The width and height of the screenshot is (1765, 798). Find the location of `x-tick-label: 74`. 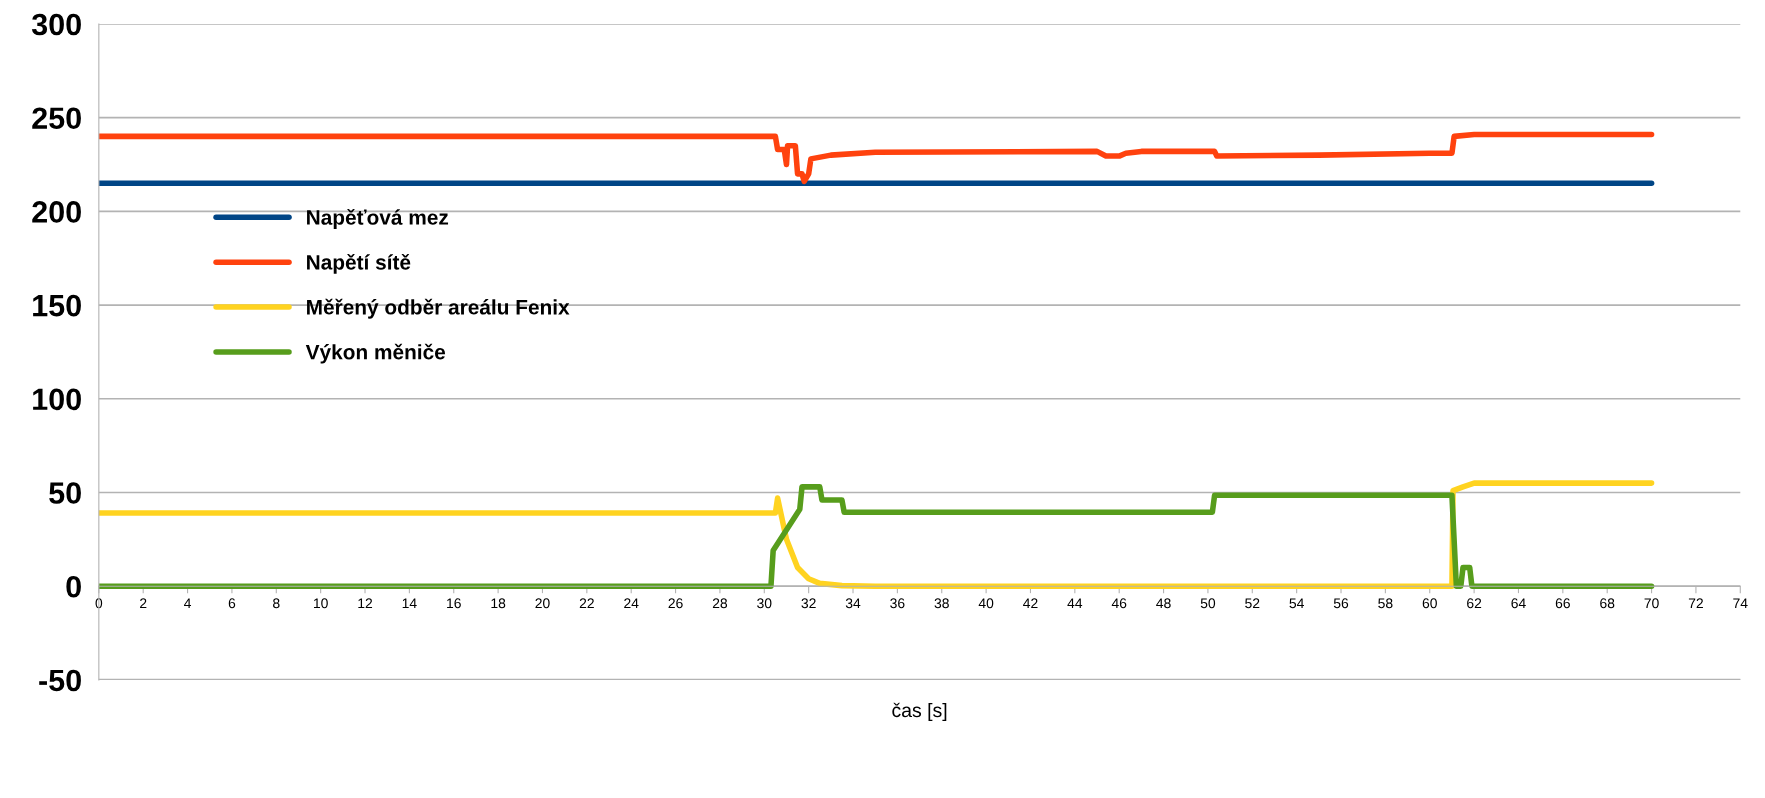

x-tick-label: 74 is located at coordinates (1740, 603).